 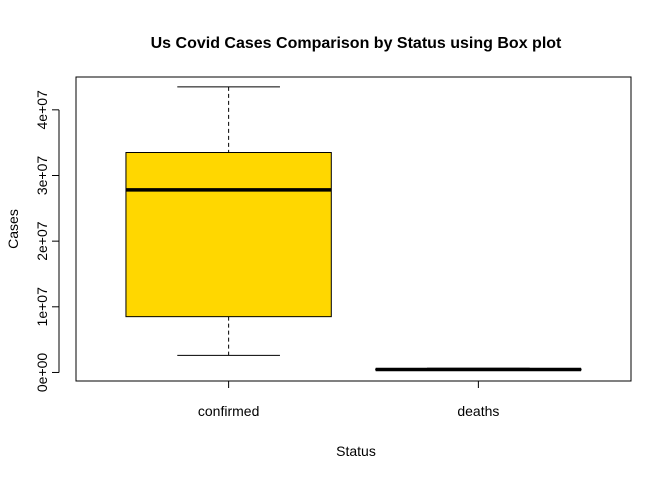 What do you see at coordinates (478, 369) in the screenshot?
I see `box-deaths` at bounding box center [478, 369].